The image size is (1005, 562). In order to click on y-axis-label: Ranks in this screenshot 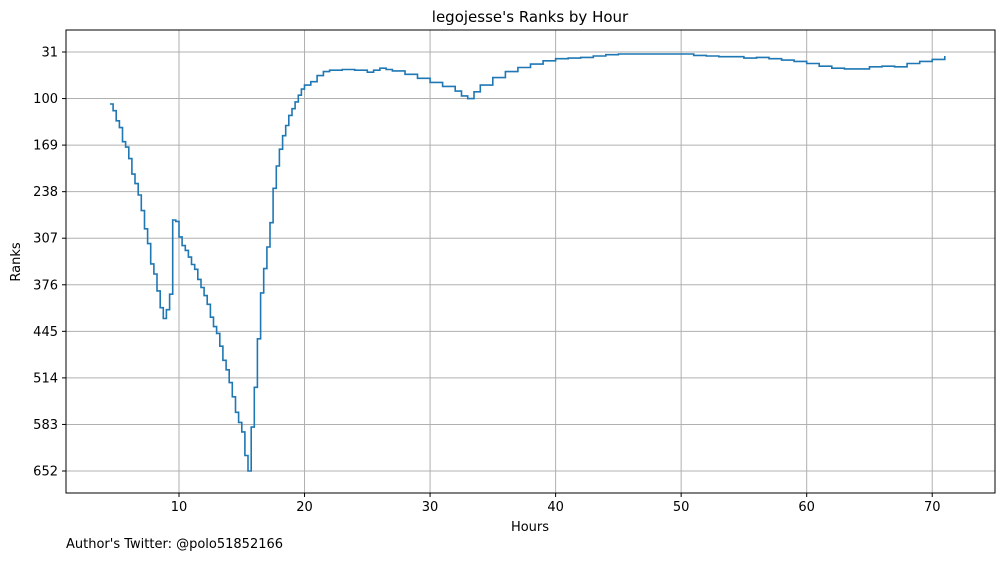, I will do `click(16, 261)`.